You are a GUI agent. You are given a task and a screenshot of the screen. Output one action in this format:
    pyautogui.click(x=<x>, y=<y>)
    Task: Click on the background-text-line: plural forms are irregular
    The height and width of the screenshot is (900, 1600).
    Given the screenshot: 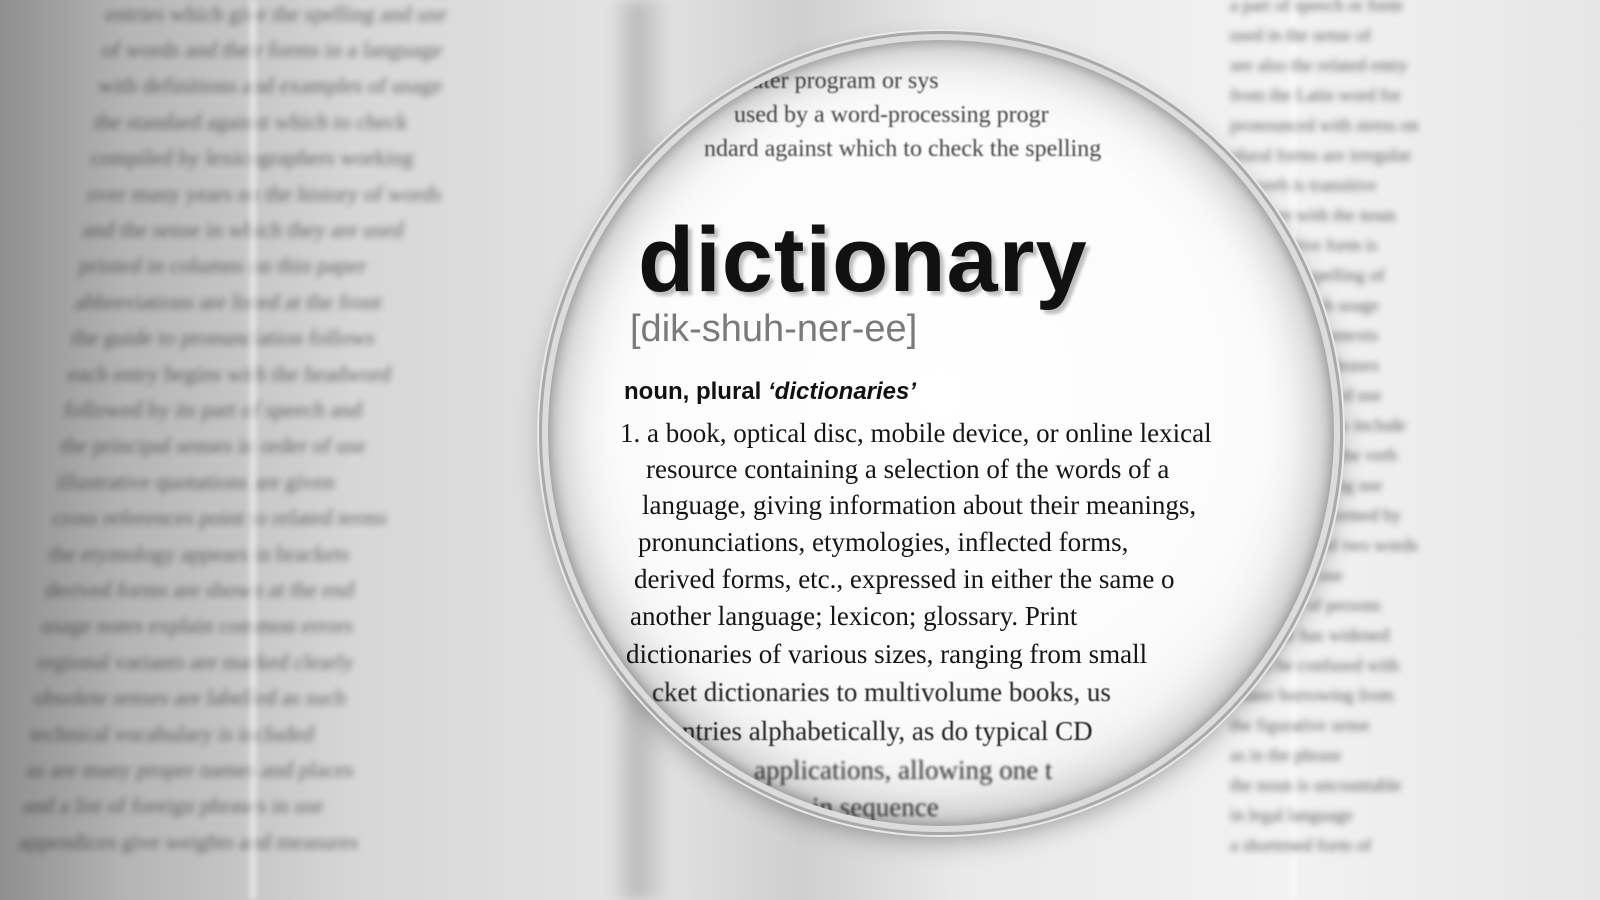 What is the action you would take?
    pyautogui.click(x=1321, y=155)
    